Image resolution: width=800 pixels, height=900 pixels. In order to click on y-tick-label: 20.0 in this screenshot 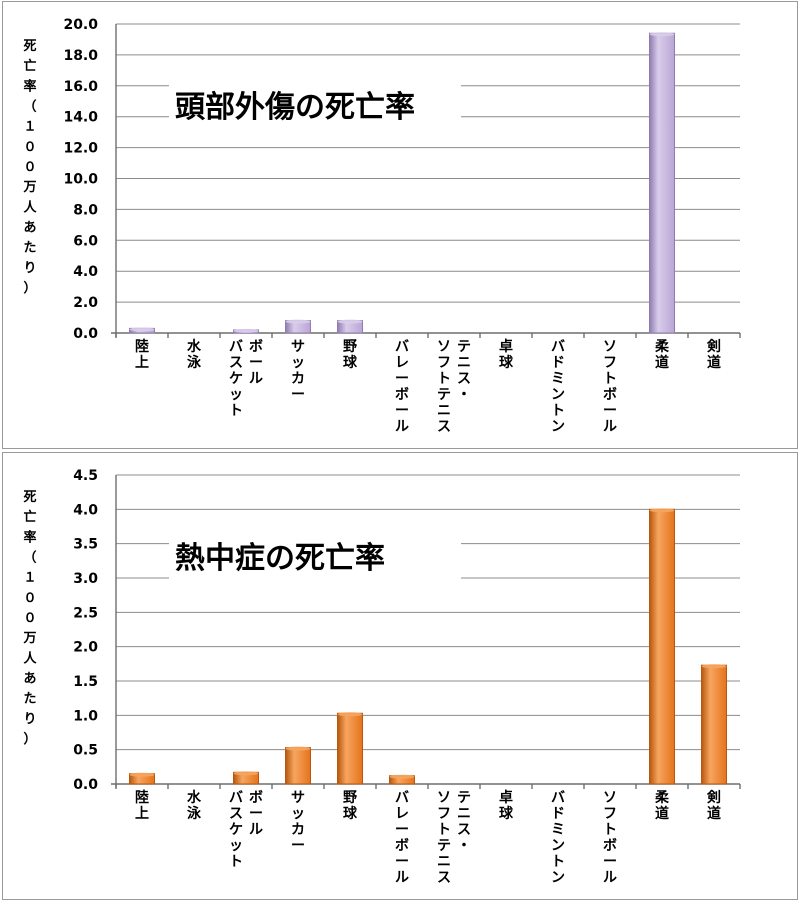, I will do `click(80, 25)`.